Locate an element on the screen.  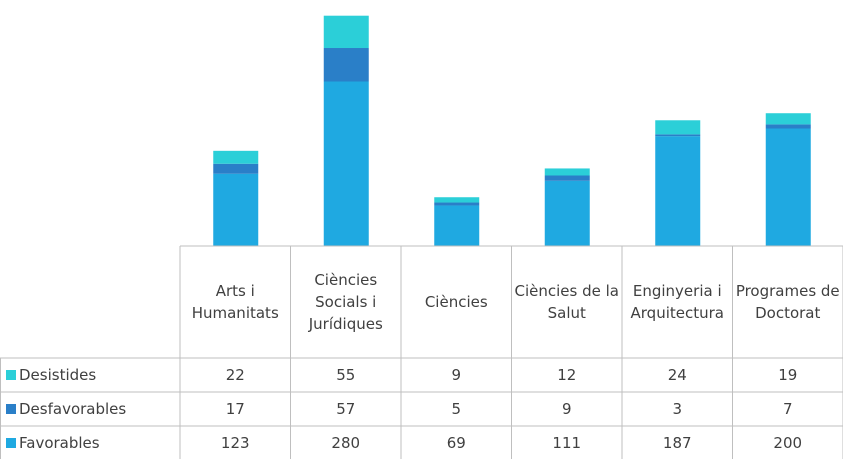
legend-entry: Desistides is located at coordinates (90, 375).